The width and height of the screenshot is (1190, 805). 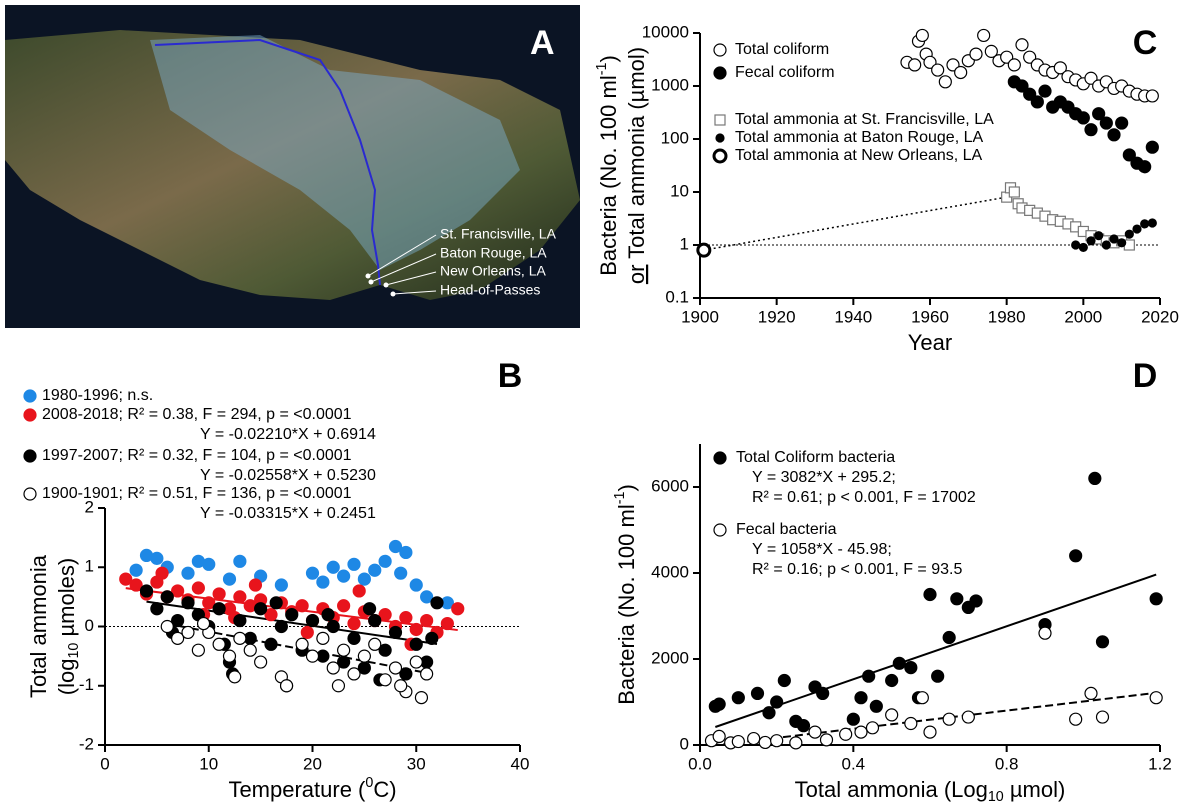 What do you see at coordinates (930, 791) in the screenshot?
I see `label: Total ammonia (Log10 µmol)` at bounding box center [930, 791].